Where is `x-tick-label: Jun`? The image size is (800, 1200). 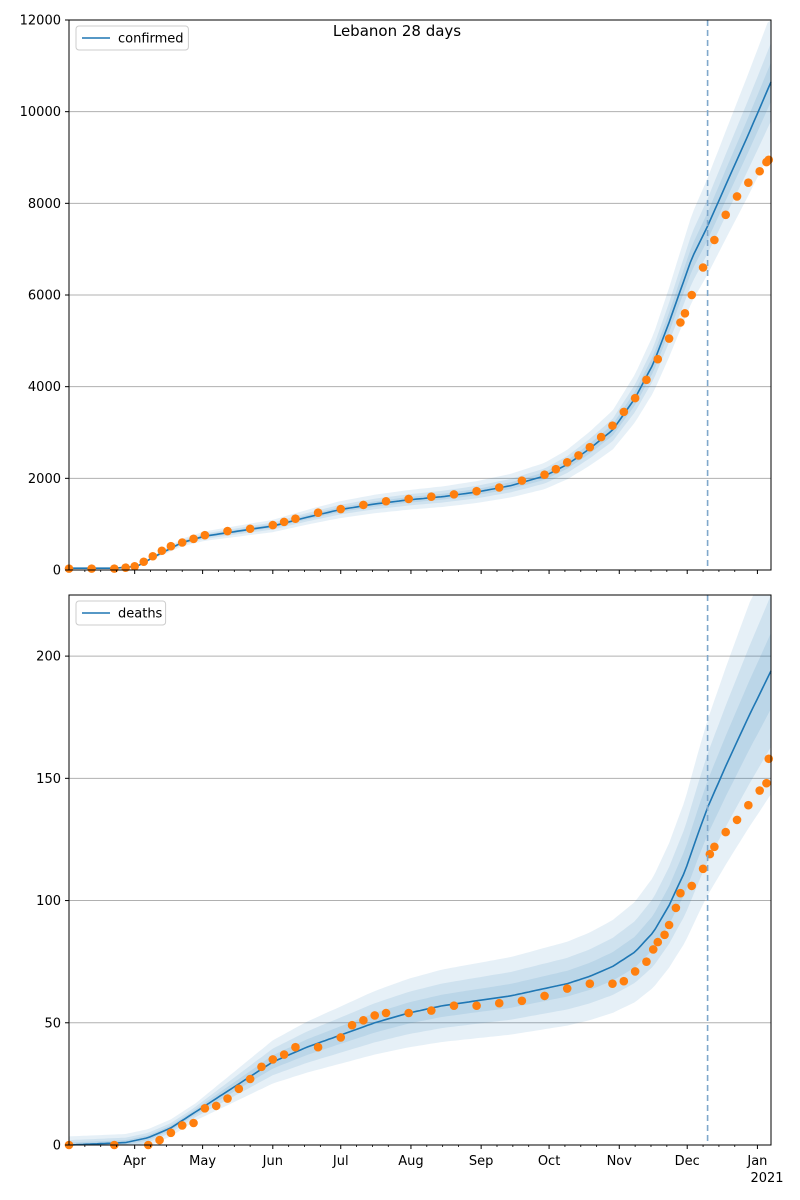 x-tick-label: Jun is located at coordinates (272, 1161).